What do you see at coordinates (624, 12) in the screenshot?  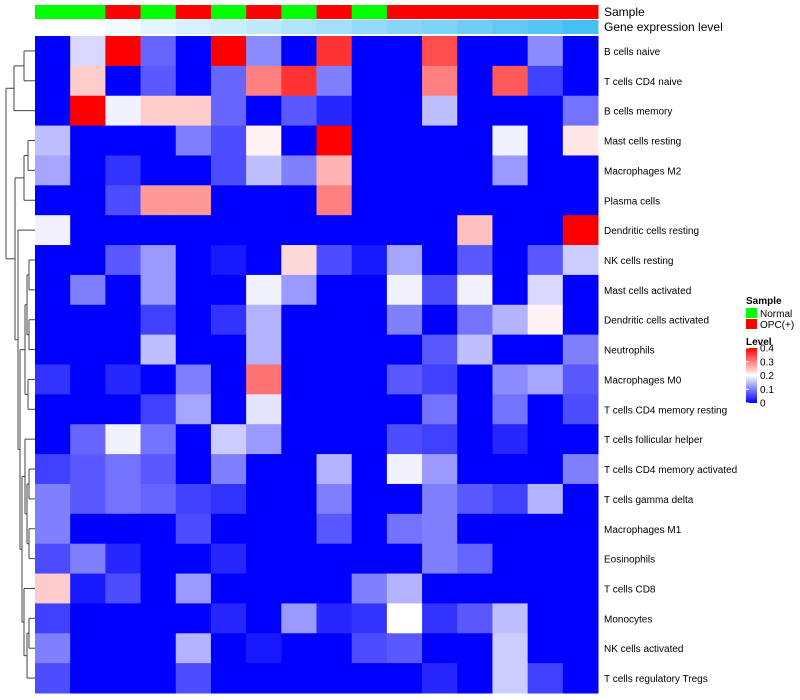 I see `annotation-label-sample: Sample` at bounding box center [624, 12].